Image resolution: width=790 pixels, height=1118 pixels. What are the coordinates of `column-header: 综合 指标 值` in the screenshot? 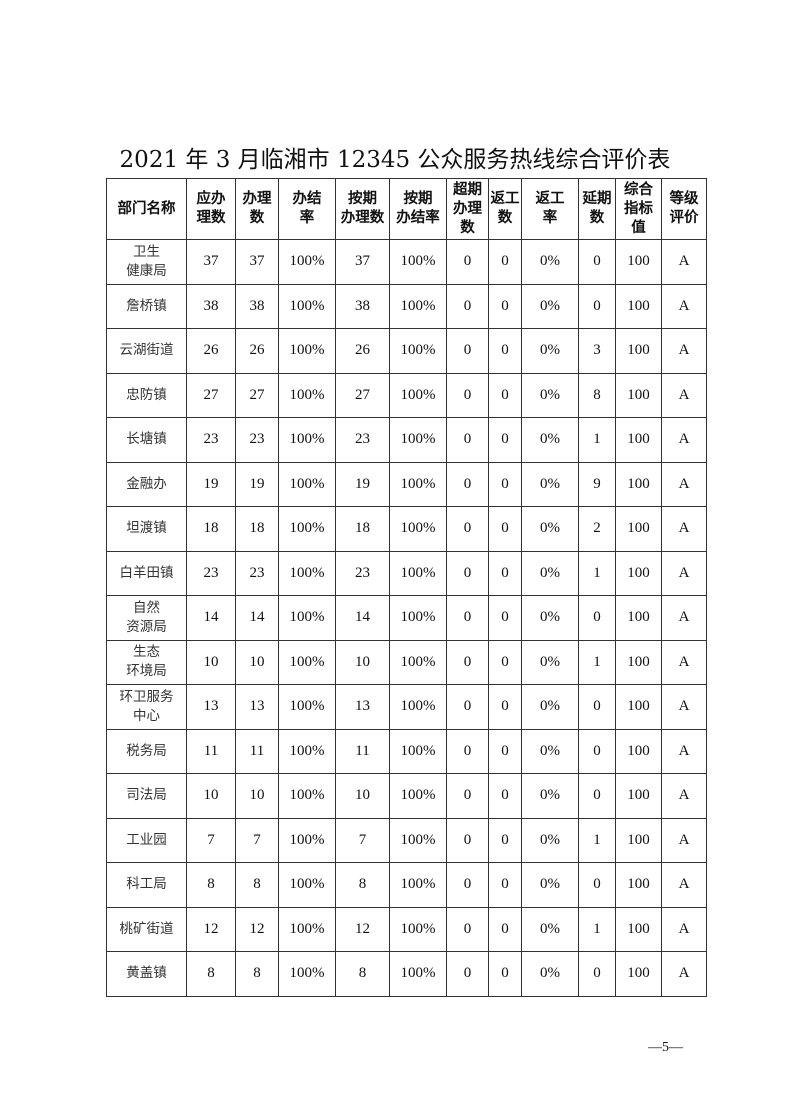 It's located at (638, 209).